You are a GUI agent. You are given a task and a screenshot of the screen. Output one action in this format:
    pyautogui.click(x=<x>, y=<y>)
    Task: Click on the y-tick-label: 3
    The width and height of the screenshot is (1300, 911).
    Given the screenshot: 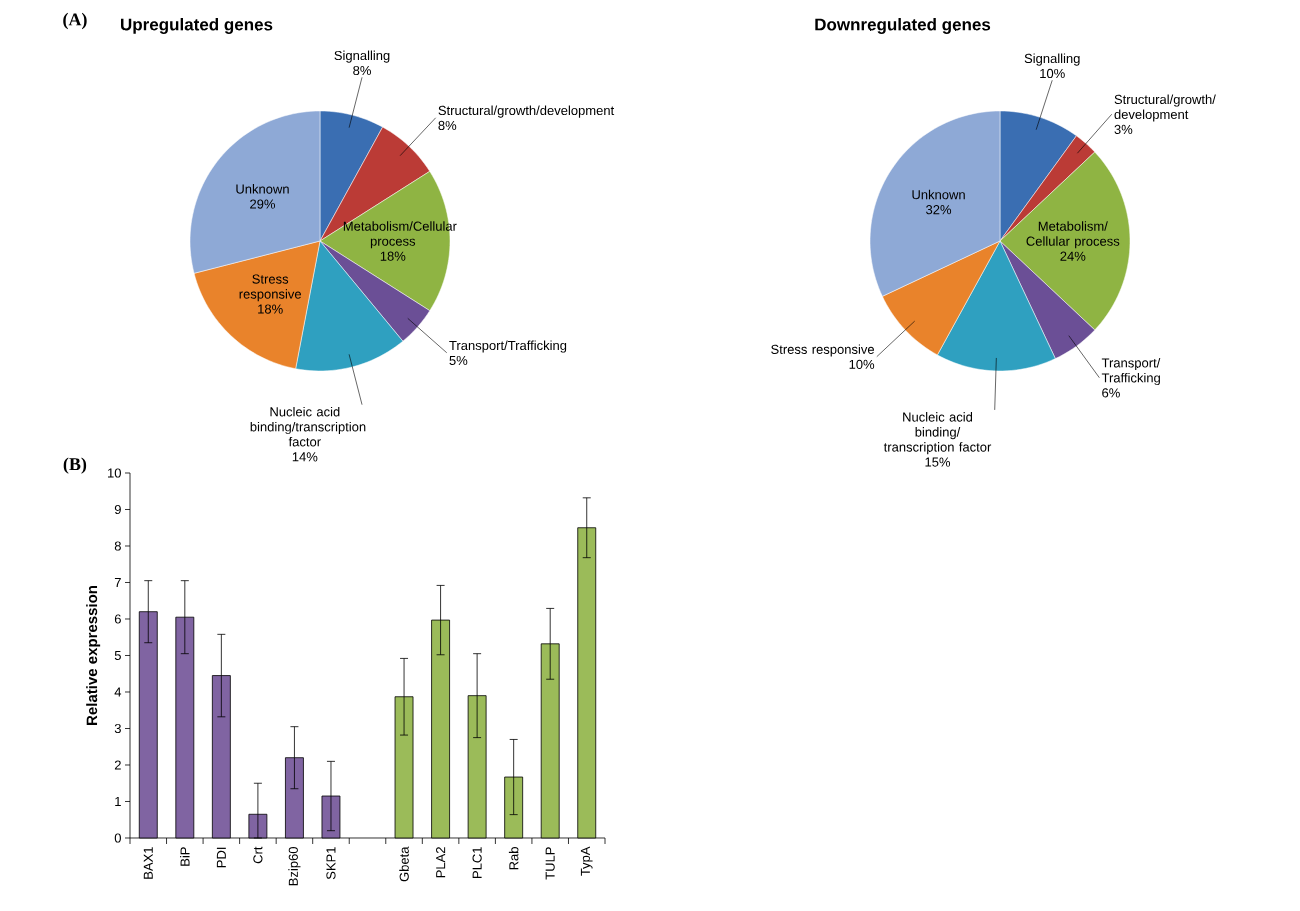 What is the action you would take?
    pyautogui.click(x=117, y=728)
    